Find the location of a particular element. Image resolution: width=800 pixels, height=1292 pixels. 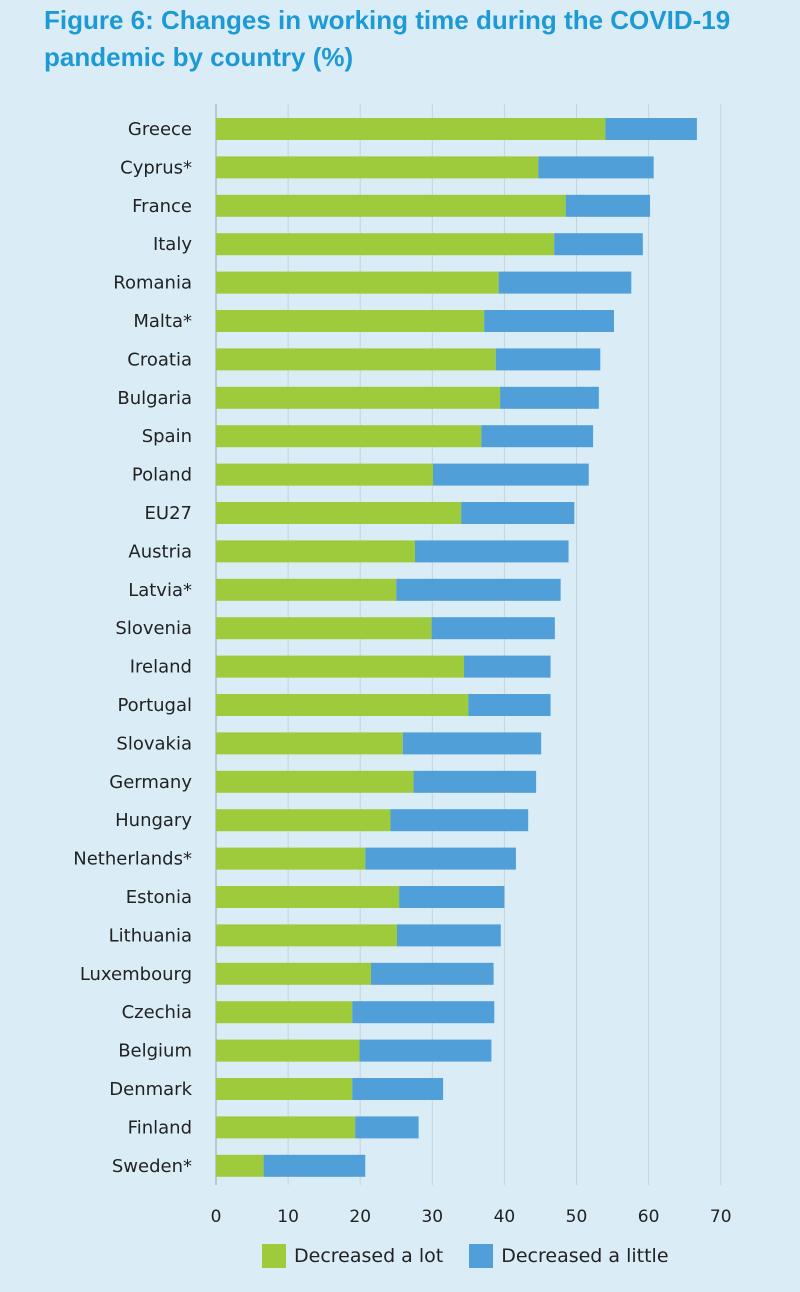

x-tick-label: 40 is located at coordinates (505, 1217).